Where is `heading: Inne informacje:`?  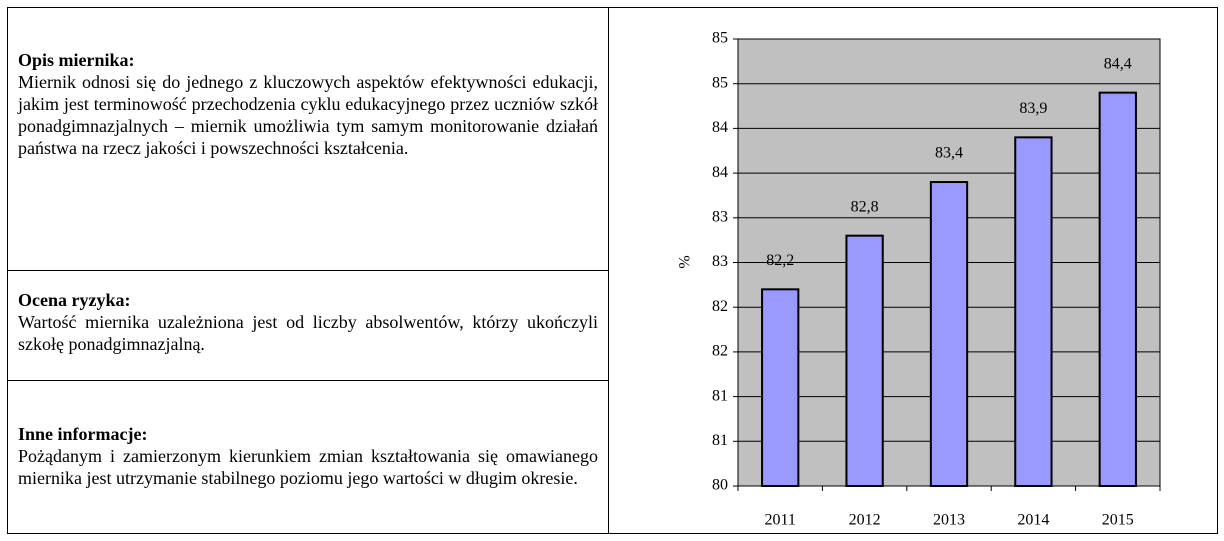
heading: Inne informacje: is located at coordinates (83, 434).